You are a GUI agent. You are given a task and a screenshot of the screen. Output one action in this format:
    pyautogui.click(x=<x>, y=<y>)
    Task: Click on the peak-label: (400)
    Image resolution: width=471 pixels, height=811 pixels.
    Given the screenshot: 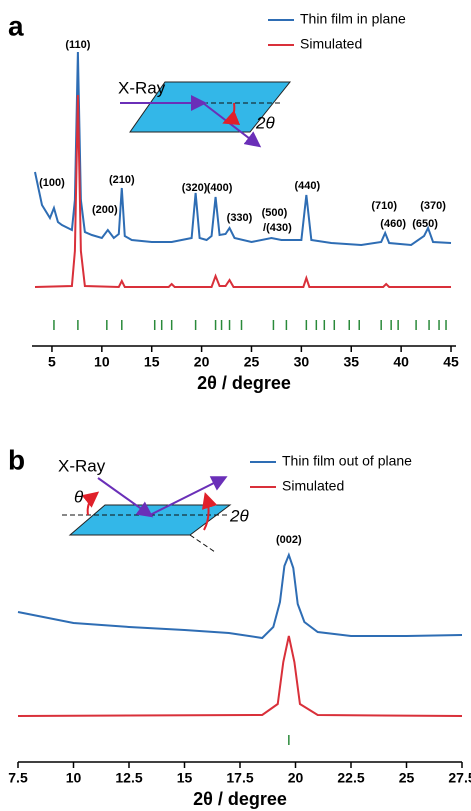 What is the action you would take?
    pyautogui.click(x=220, y=188)
    